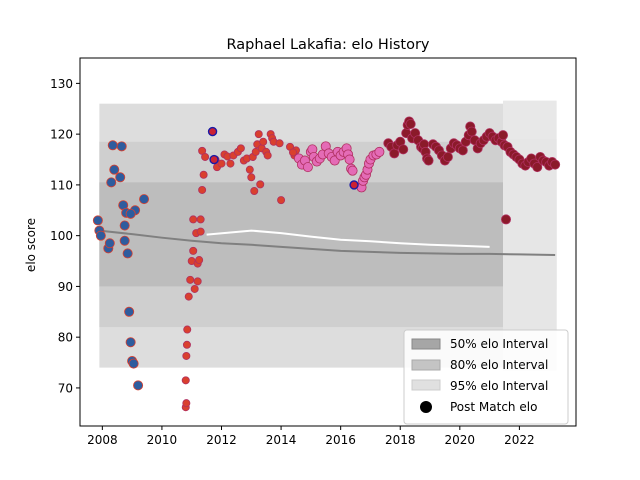 The width and height of the screenshot is (640, 480). What do you see at coordinates (499, 344) in the screenshot?
I see `legend-label-50: 50% elo Interval` at bounding box center [499, 344].